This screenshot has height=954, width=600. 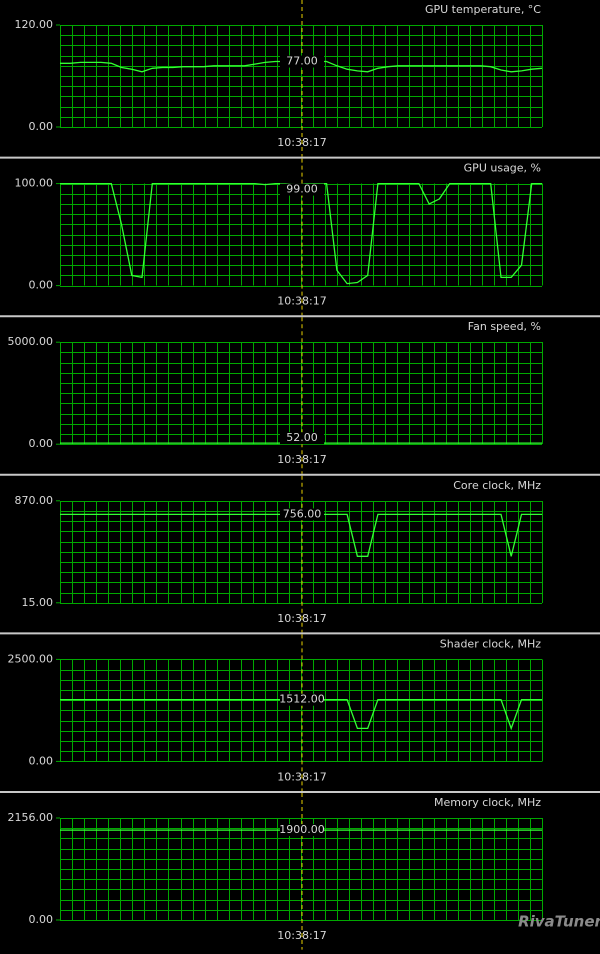 What do you see at coordinates (483, 9) in the screenshot?
I see `panel-title: GPU temperature, °C` at bounding box center [483, 9].